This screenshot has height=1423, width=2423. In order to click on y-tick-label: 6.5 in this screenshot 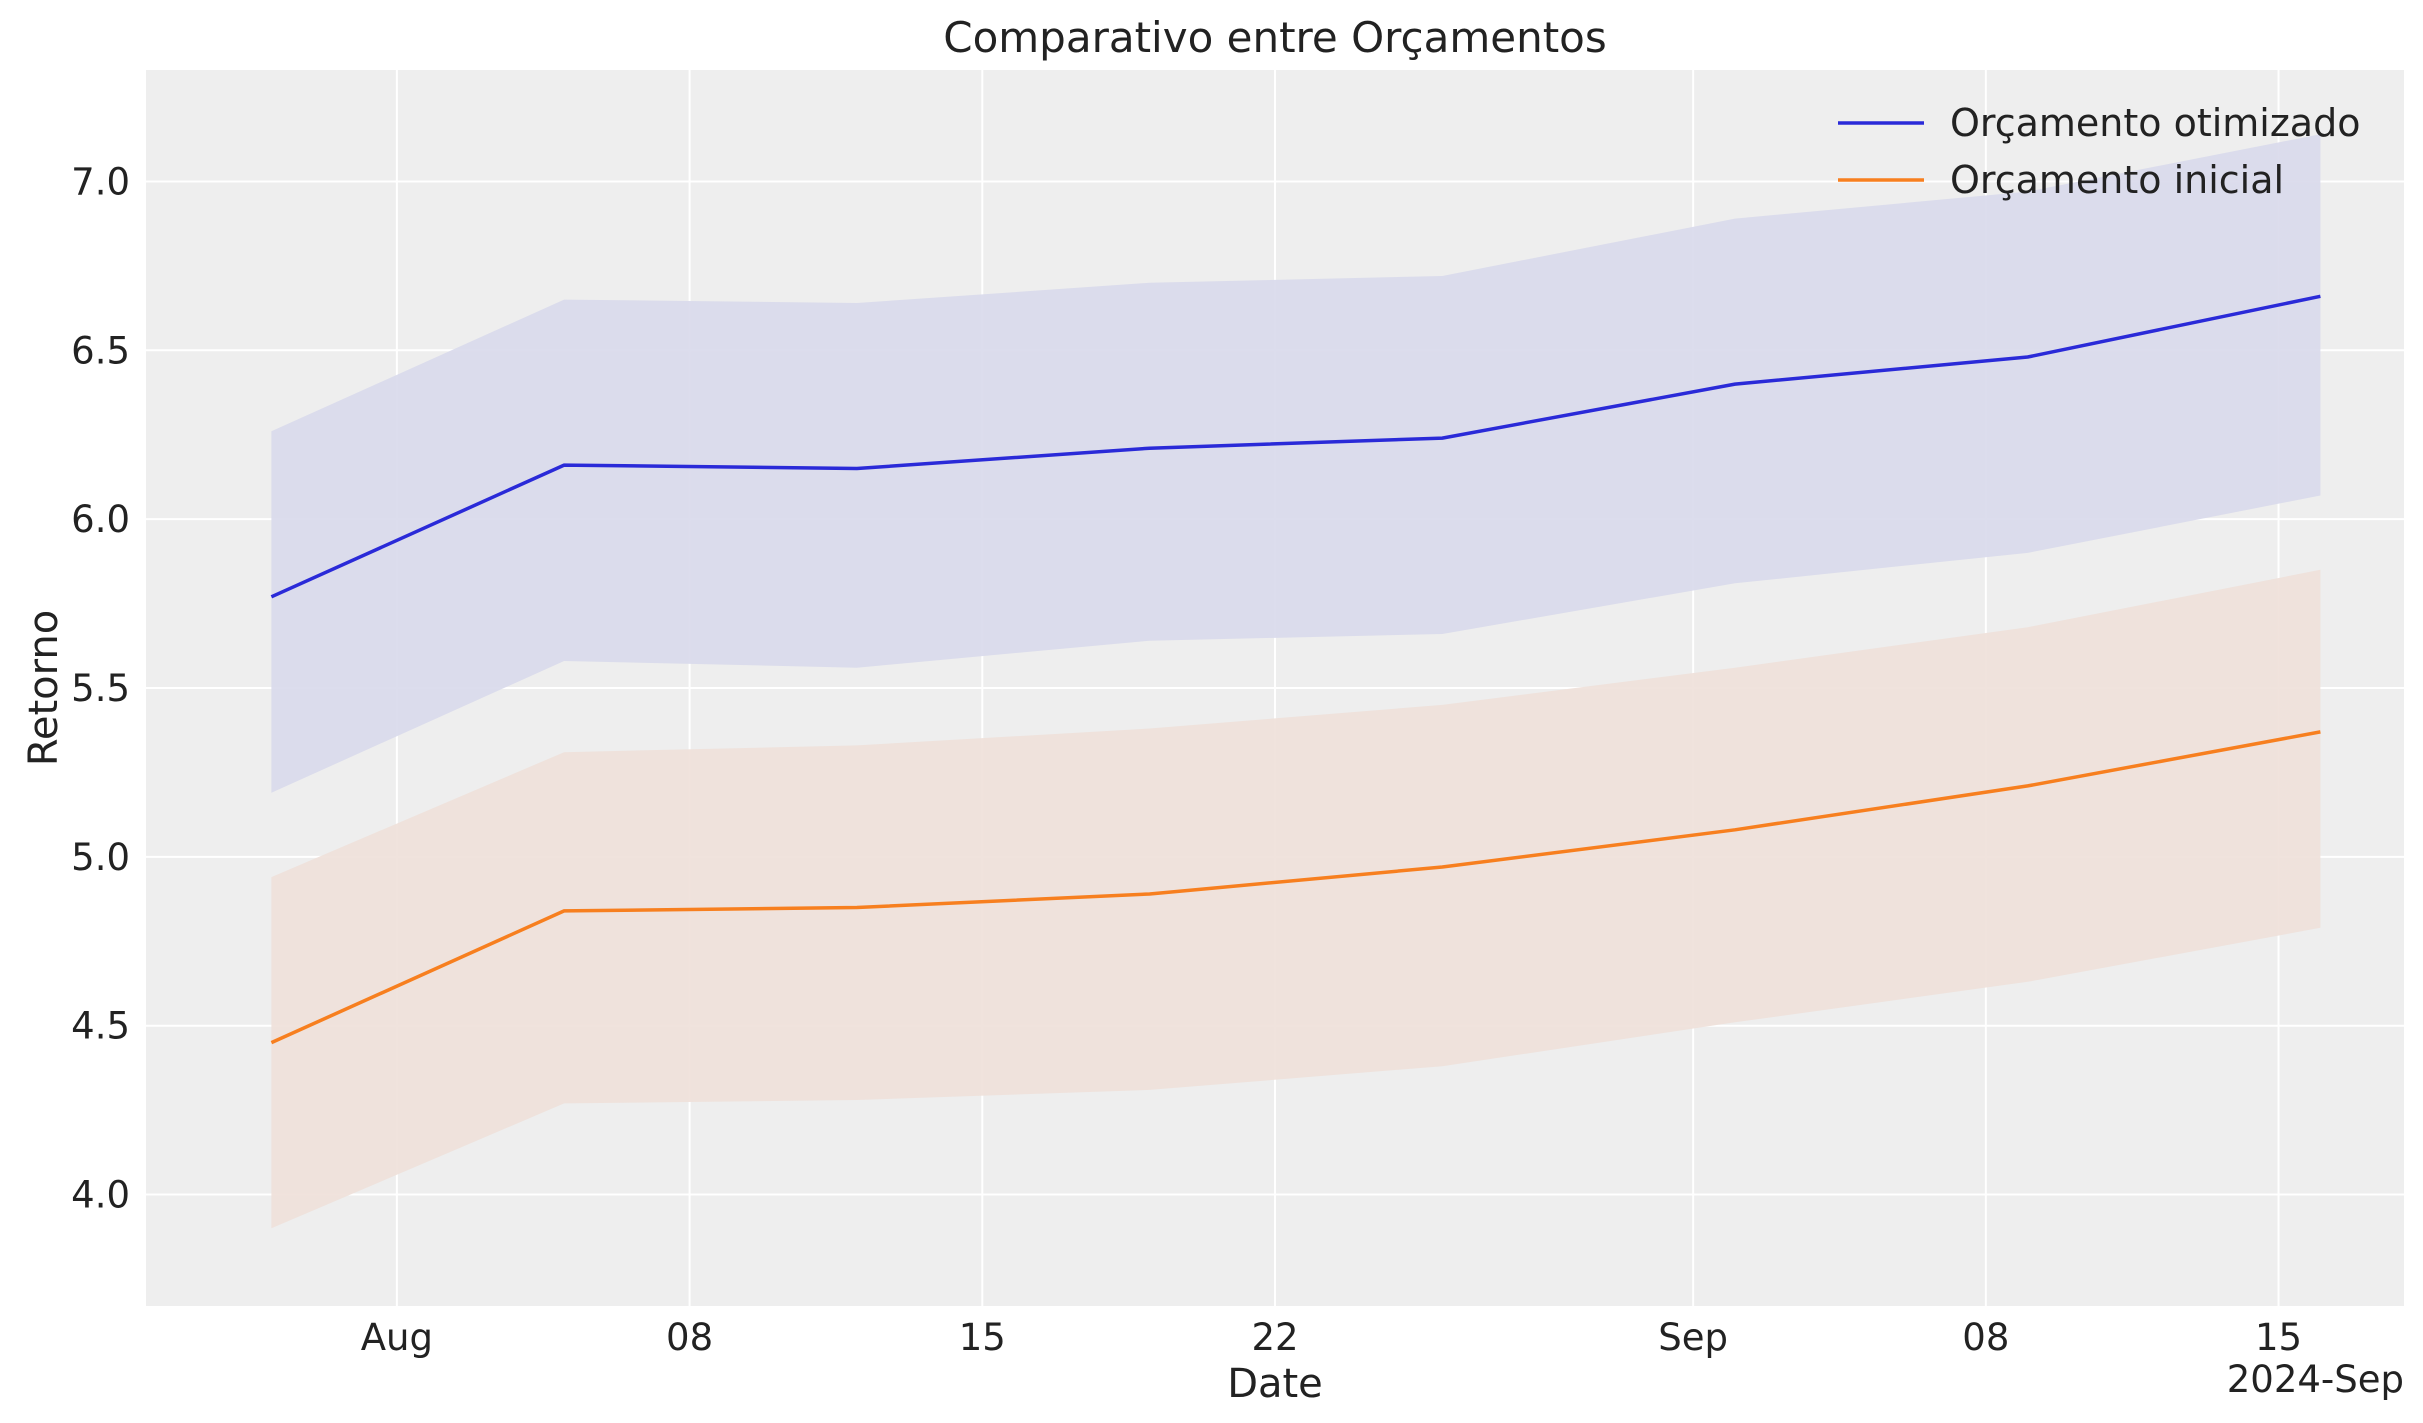, I will do `click(100, 350)`.